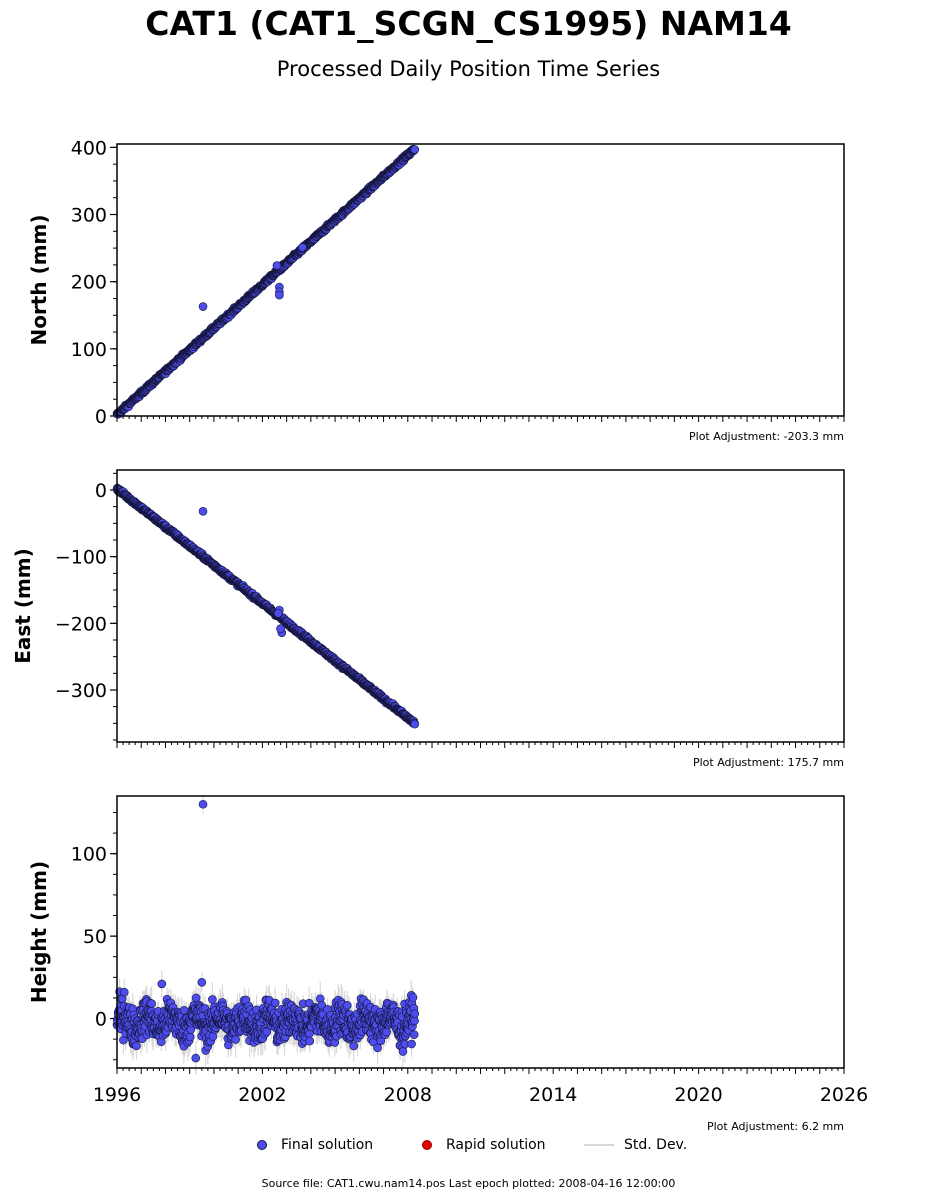  Describe the element at coordinates (599, 1145) in the screenshot. I see `stddev-marker` at that location.